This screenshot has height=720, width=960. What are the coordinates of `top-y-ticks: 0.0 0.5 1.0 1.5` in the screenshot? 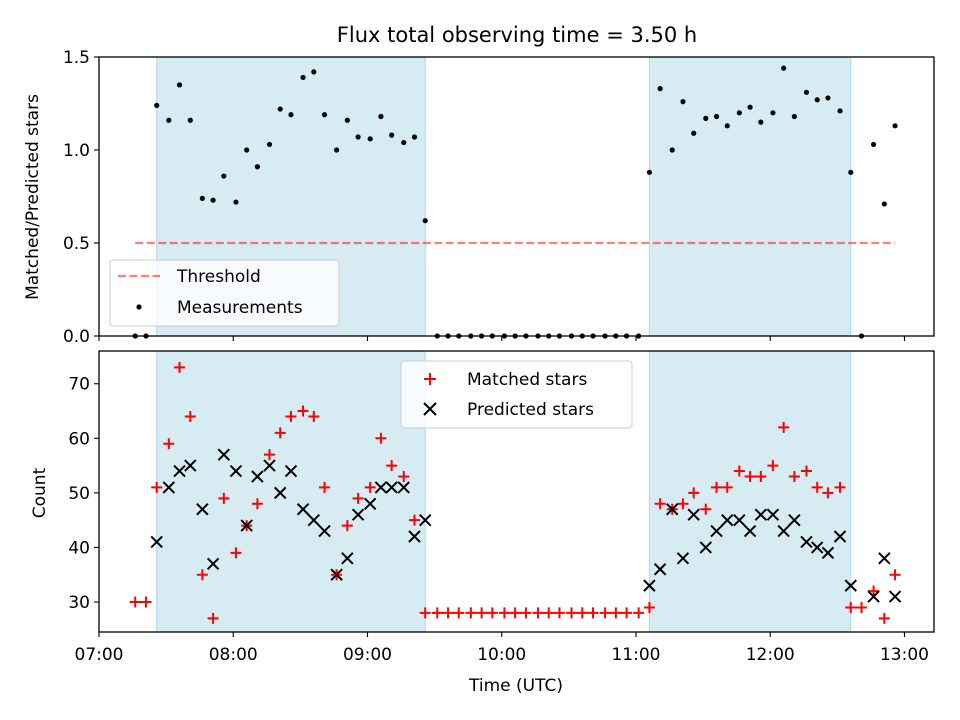 It's located at (81, 197).